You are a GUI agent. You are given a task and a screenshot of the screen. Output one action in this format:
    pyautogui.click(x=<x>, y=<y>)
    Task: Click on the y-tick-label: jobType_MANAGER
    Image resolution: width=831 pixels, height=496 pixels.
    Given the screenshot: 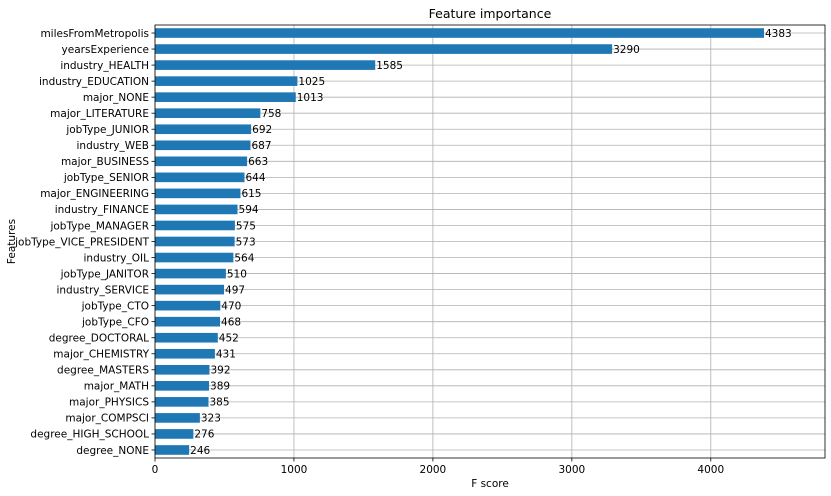 What is the action you would take?
    pyautogui.click(x=99, y=226)
    